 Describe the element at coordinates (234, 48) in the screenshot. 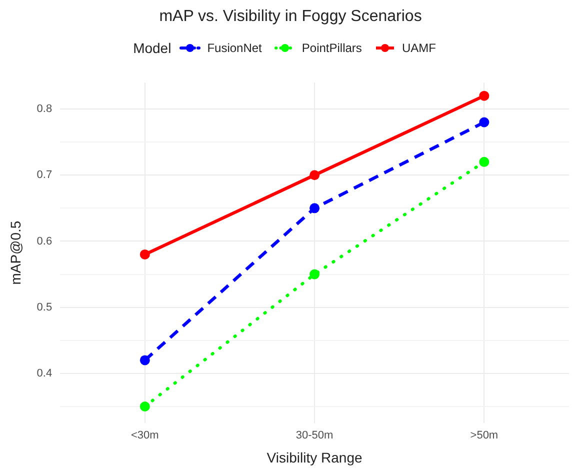

I see `legend-label: FusionNet` at that location.